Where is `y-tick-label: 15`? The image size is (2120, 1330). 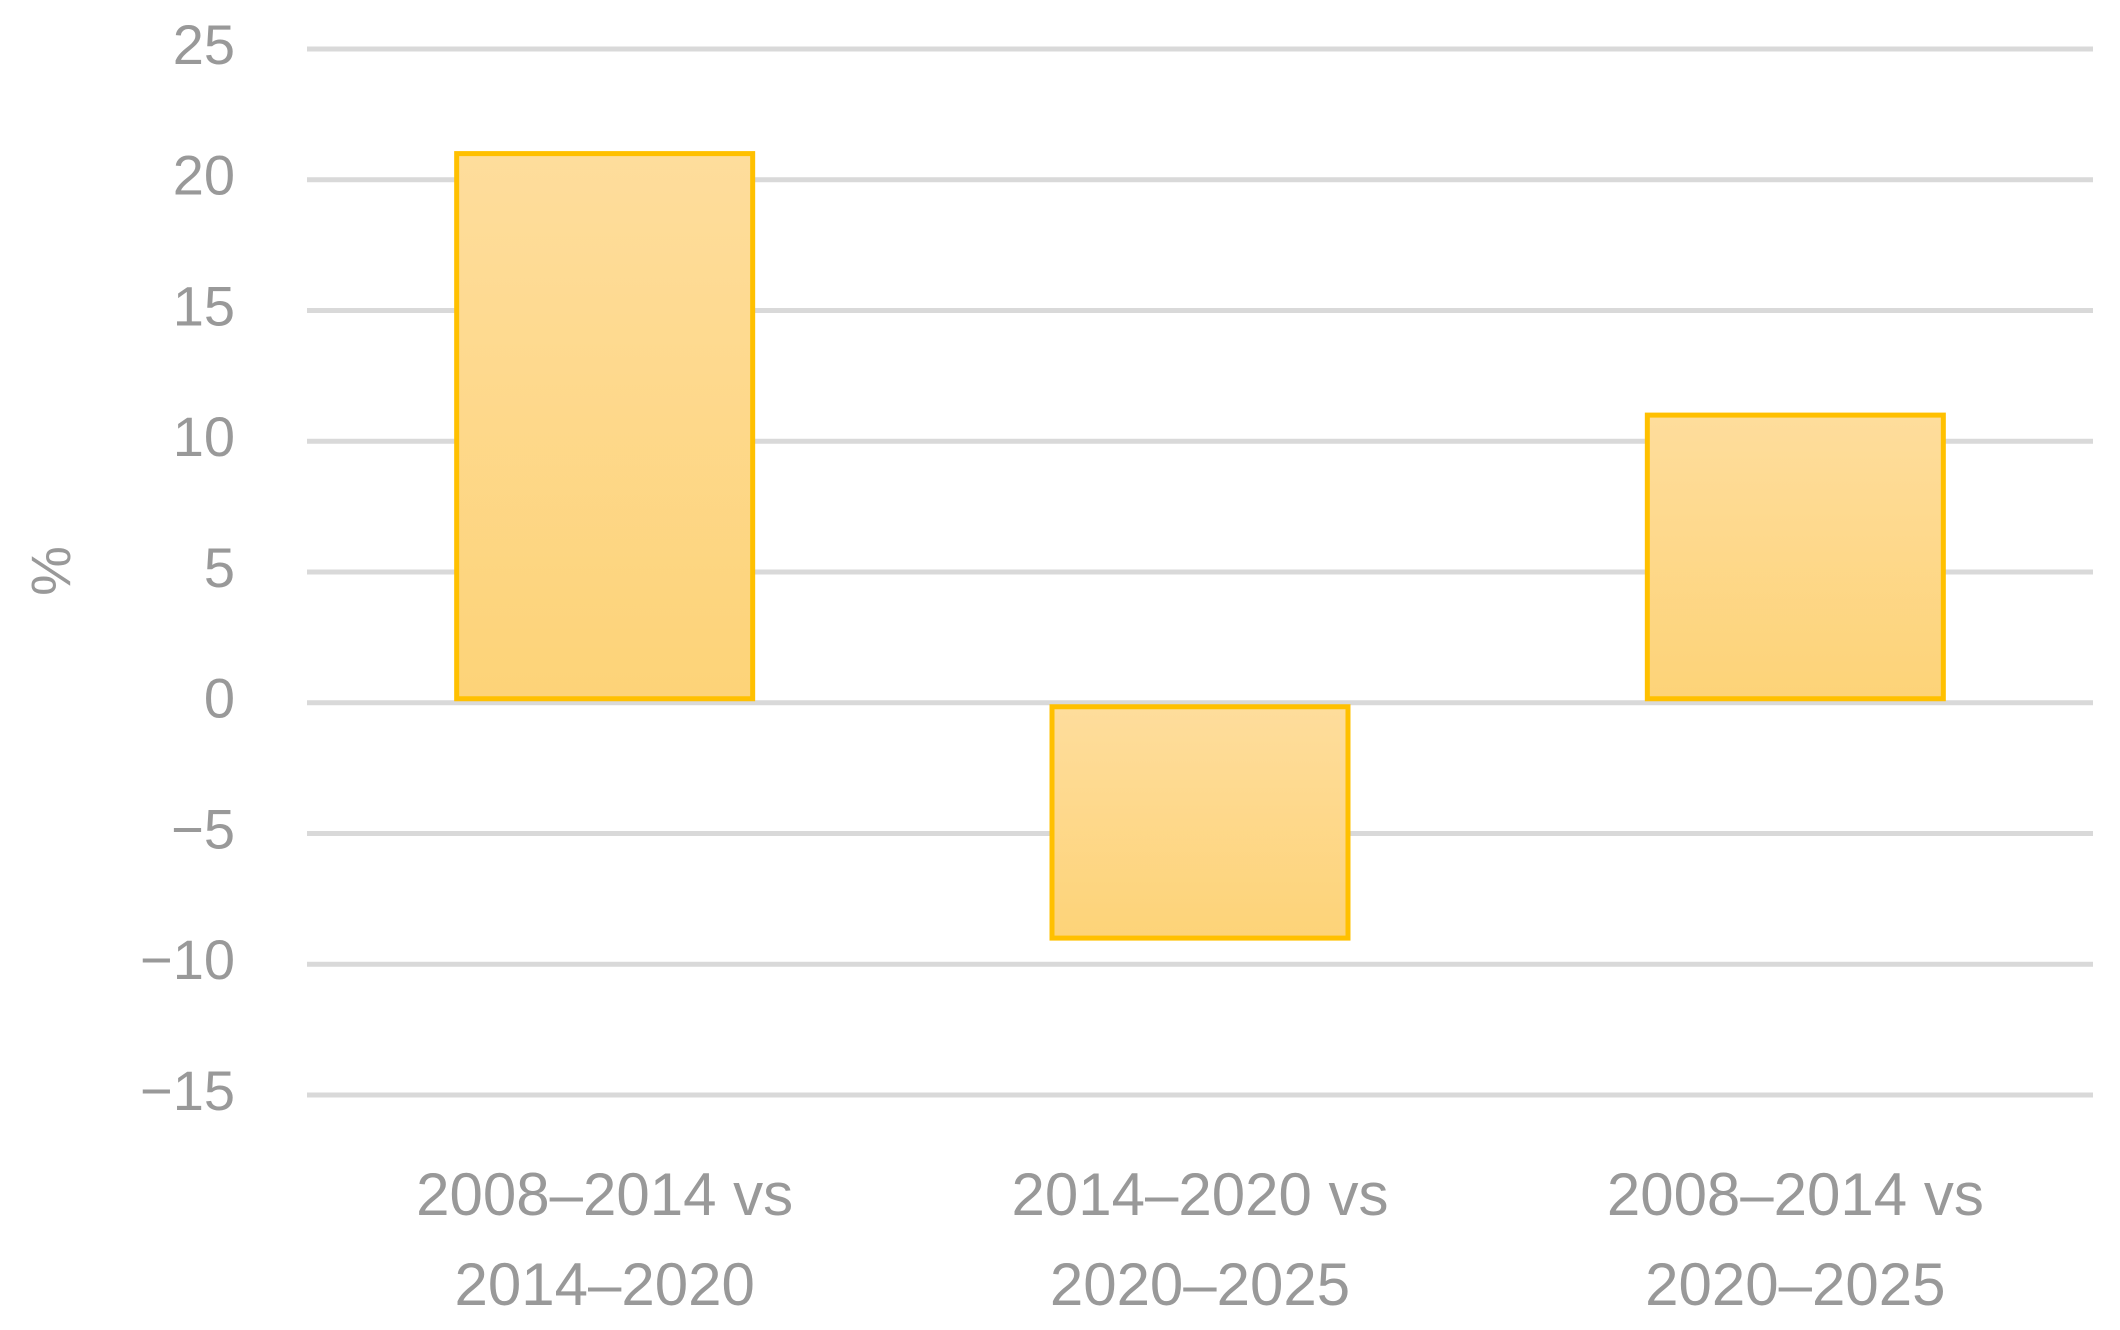
y-tick-label: 15 is located at coordinates (204, 305).